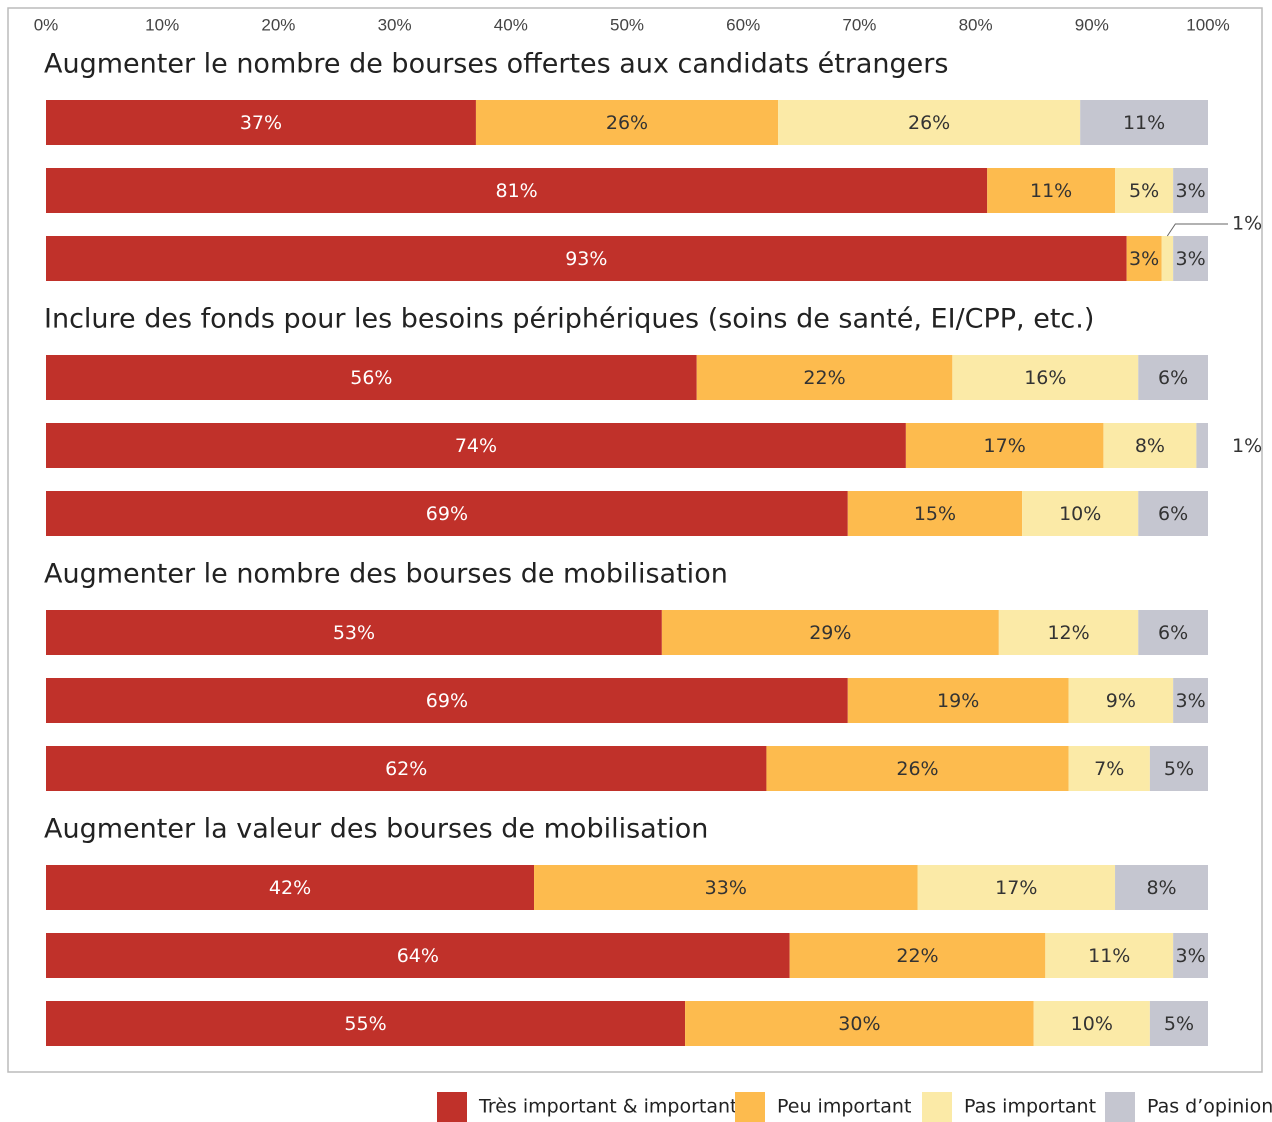 The image size is (1272, 1122). I want to click on value-label: 9%, so click(1121, 701).